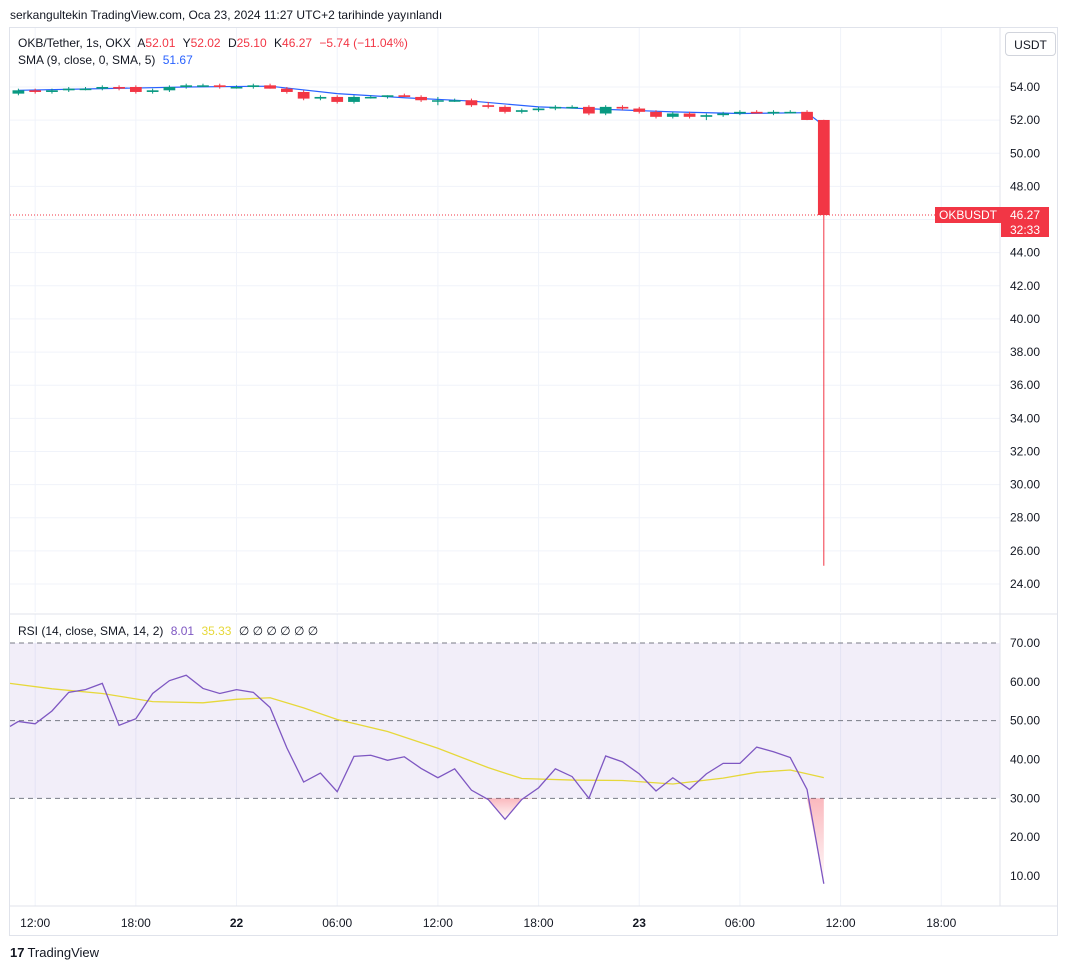  I want to click on open-label: A, so click(141, 43).